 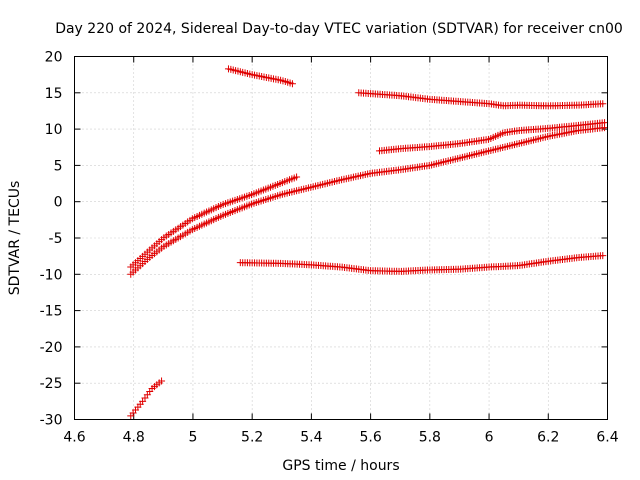 What do you see at coordinates (548, 438) in the screenshot?
I see `x-tick-label: 6.2` at bounding box center [548, 438].